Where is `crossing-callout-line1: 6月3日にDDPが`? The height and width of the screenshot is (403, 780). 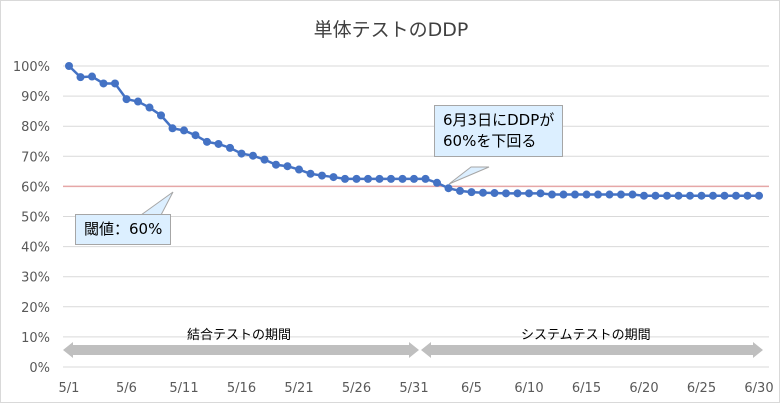 crossing-callout-line1: 6月3日にDDPが is located at coordinates (499, 120).